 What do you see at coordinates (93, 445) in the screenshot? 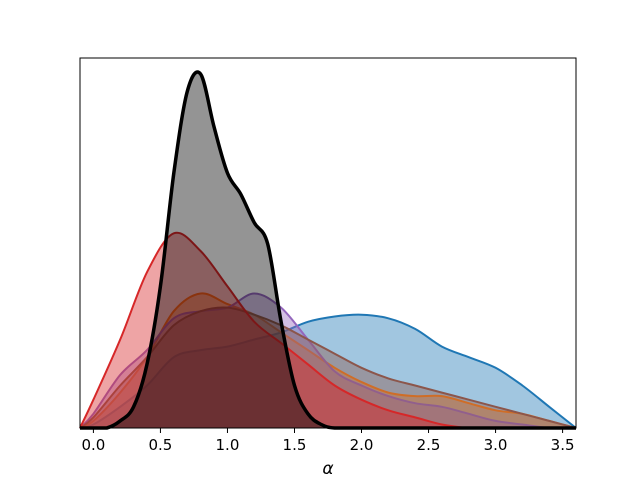
I see `x-tick-label: 0.0` at bounding box center [93, 445].